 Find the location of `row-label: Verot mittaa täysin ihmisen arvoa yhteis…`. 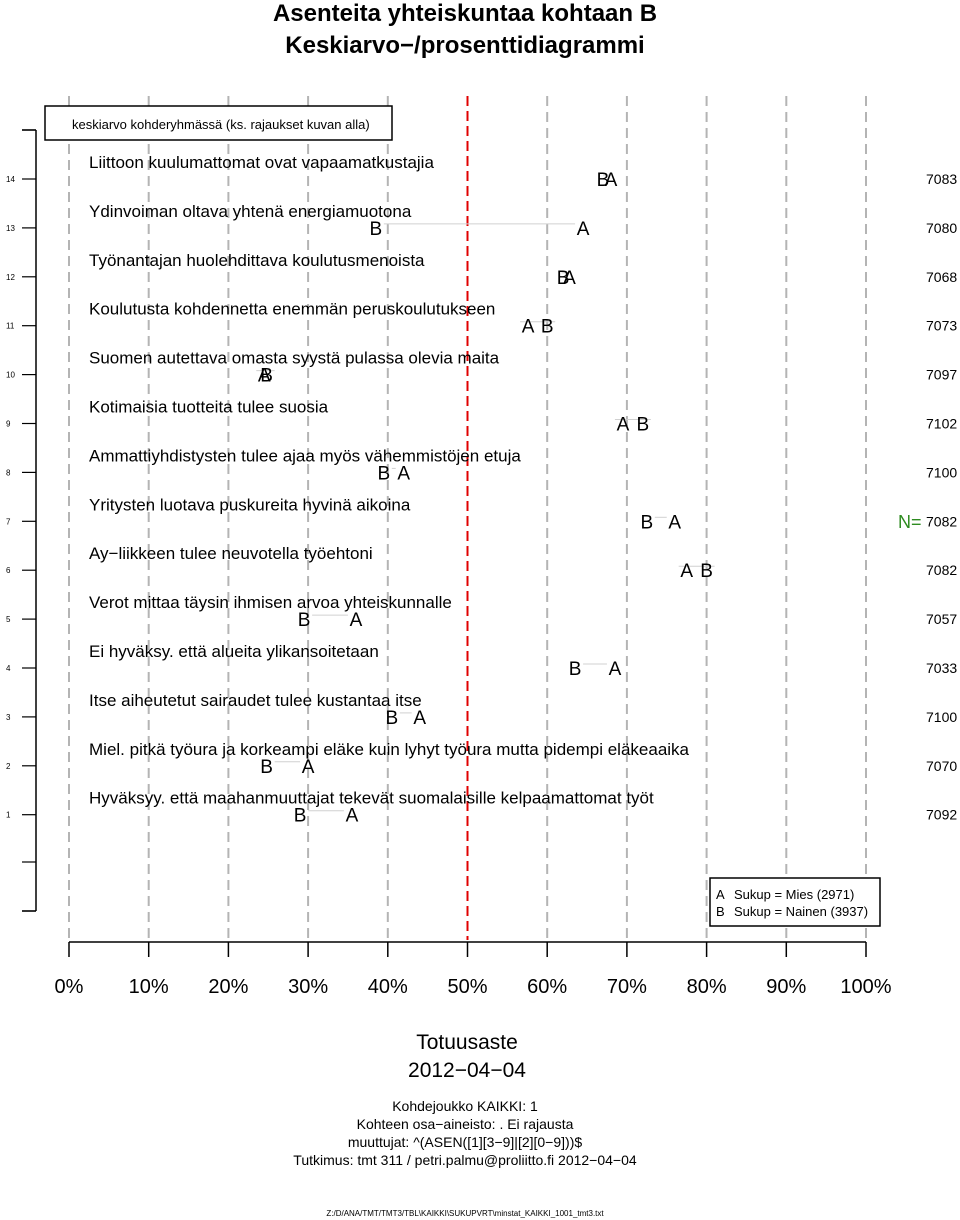

row-label: Verot mittaa täysin ihmisen arvoa yhteis… is located at coordinates (270, 602).